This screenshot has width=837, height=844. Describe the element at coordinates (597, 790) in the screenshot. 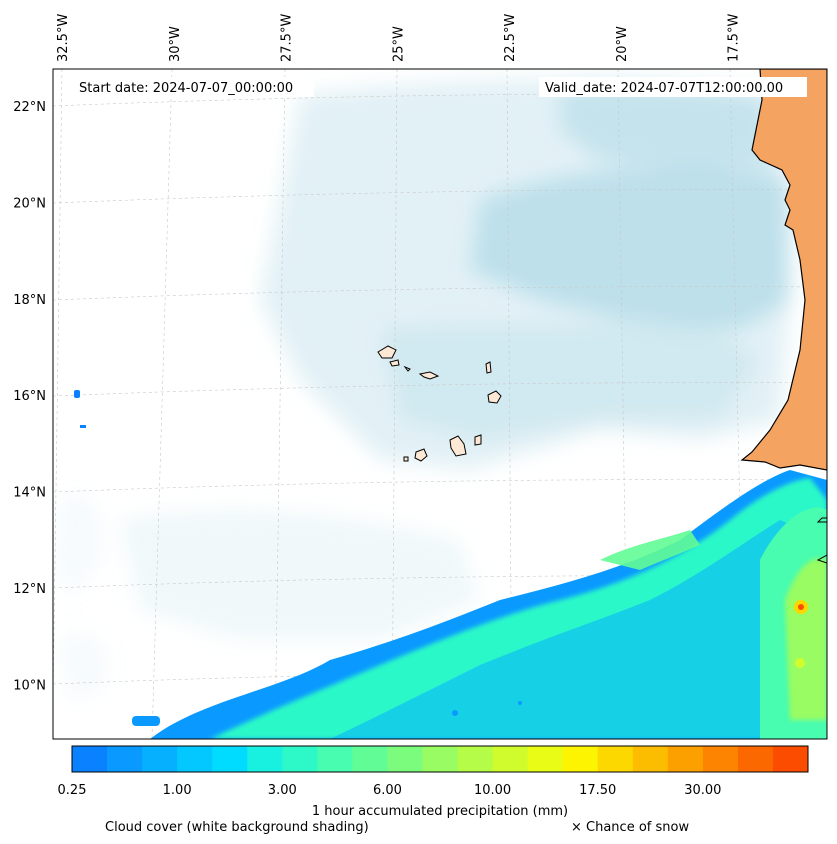

I see `colorbar-tick-label: 17.50` at that location.